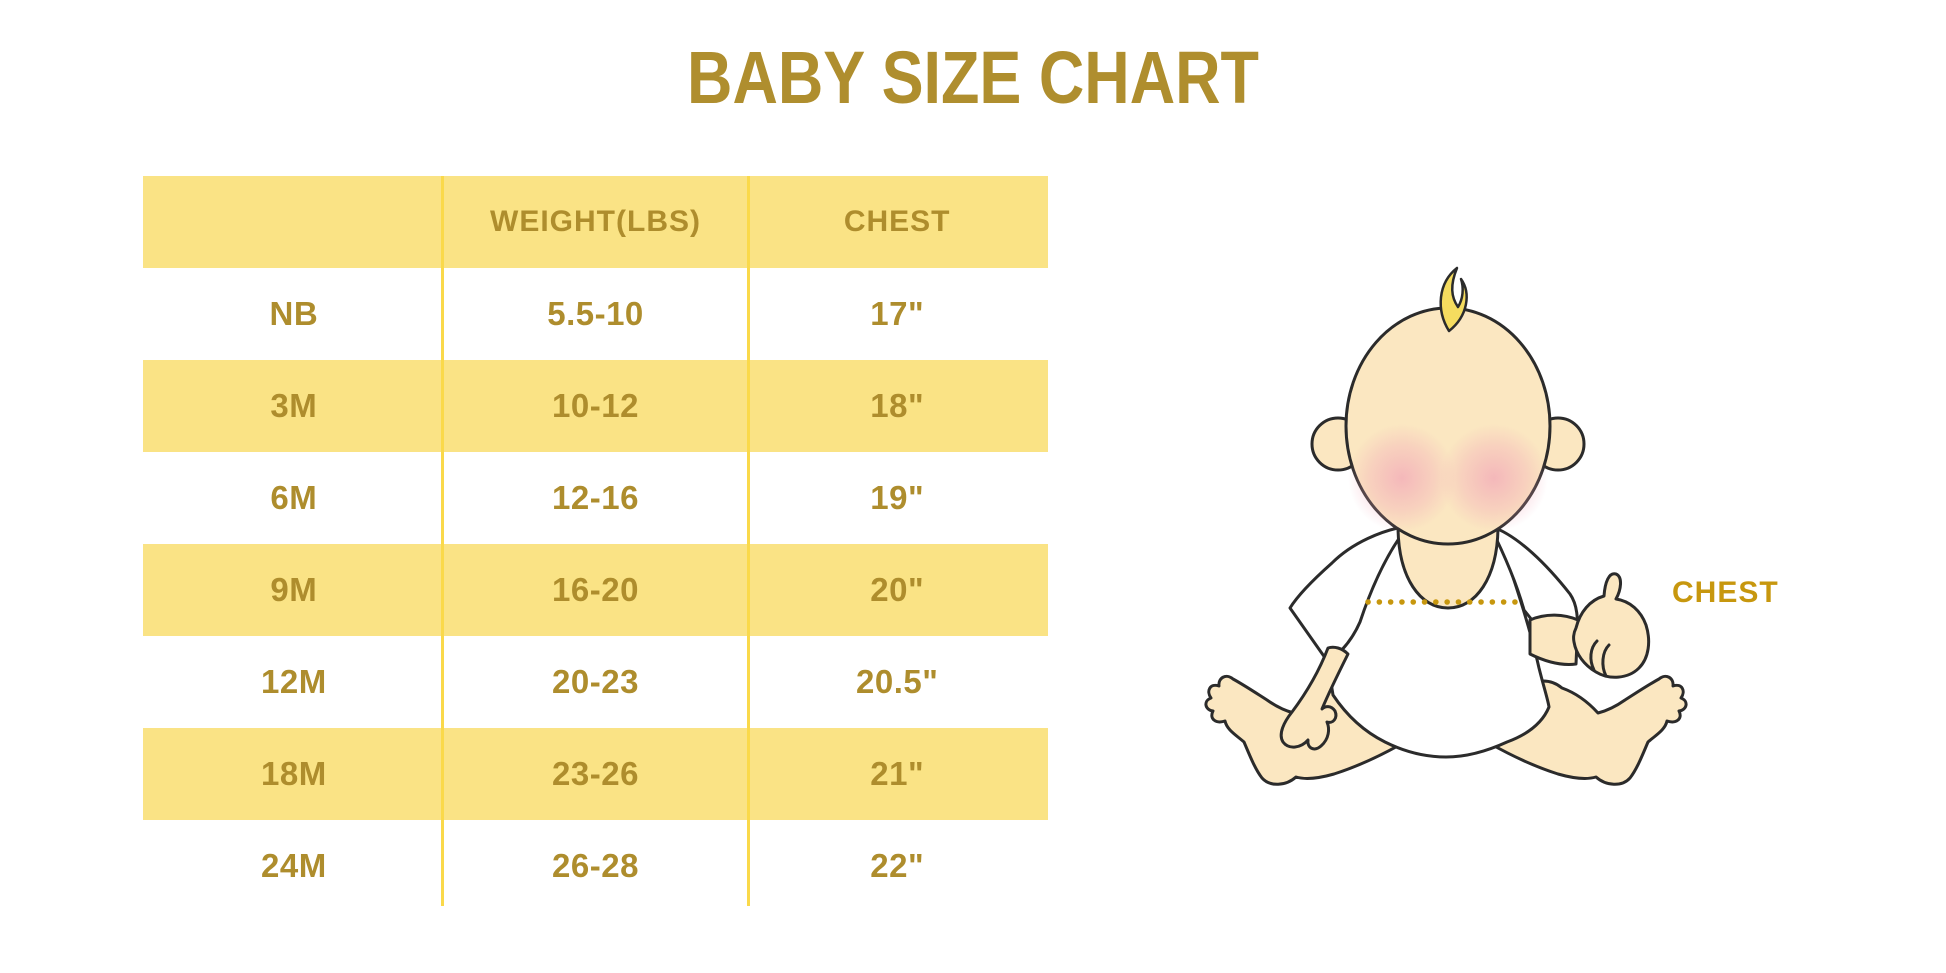  Describe the element at coordinates (294, 313) in the screenshot. I see `cell-size: NB` at that location.